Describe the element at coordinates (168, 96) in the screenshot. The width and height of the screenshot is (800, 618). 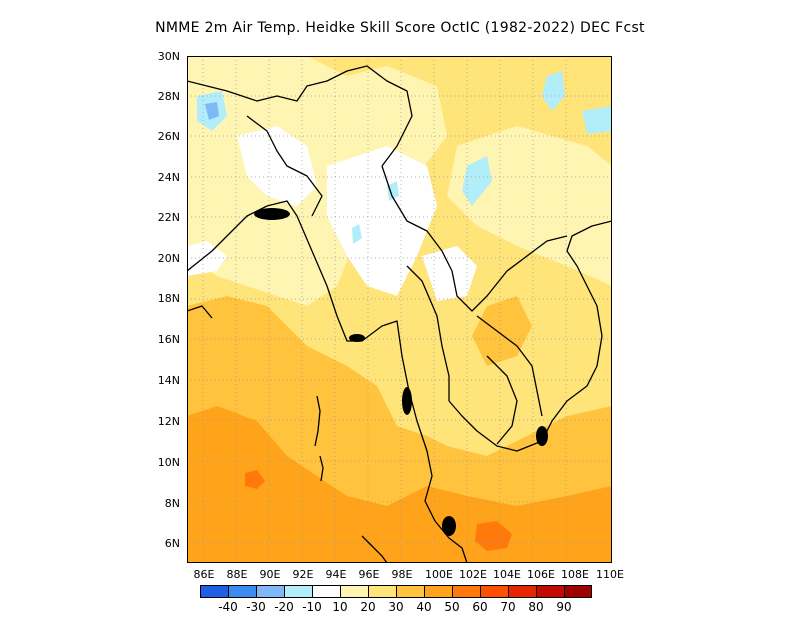
I see `lat-tick: 28N` at that location.